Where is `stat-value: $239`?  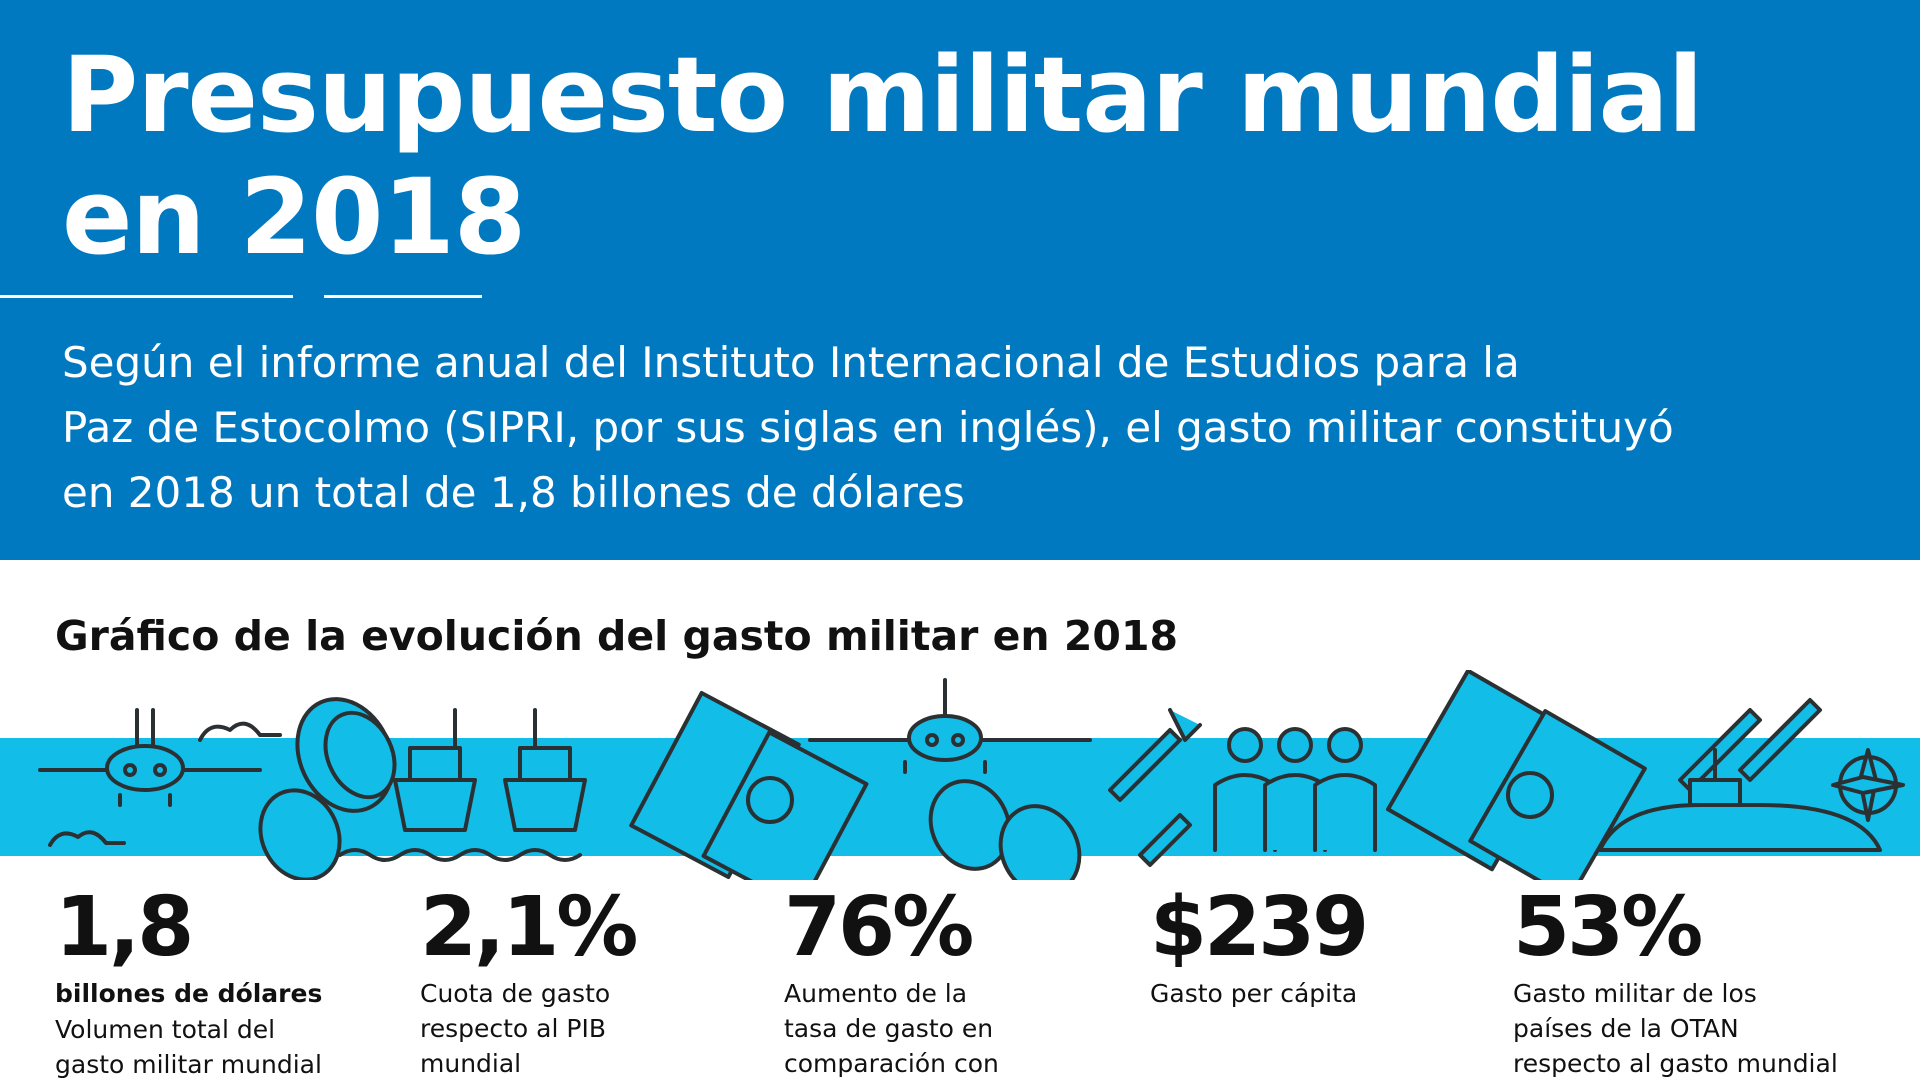 stat-value: $239 is located at coordinates (1259, 927).